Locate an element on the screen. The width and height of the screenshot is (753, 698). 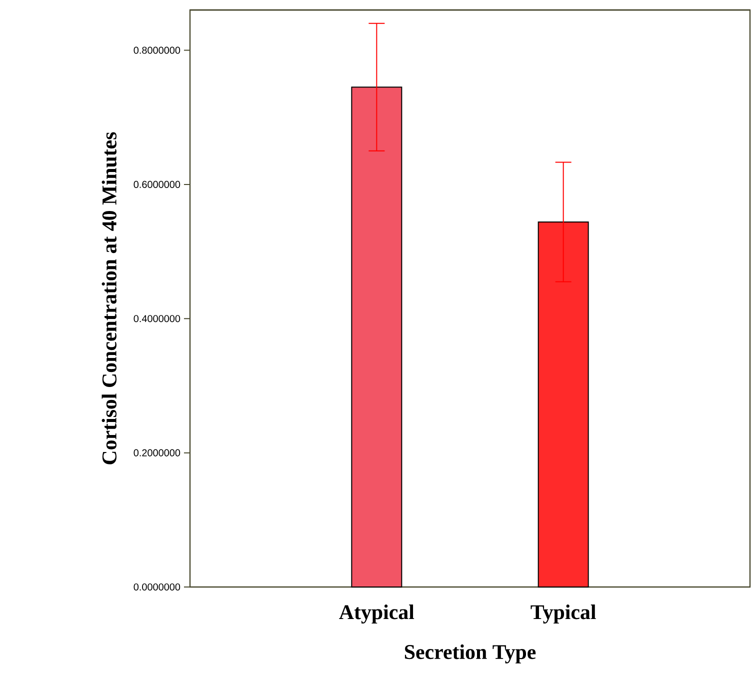
y-tick-label: 0.4000000 is located at coordinates (157, 318).